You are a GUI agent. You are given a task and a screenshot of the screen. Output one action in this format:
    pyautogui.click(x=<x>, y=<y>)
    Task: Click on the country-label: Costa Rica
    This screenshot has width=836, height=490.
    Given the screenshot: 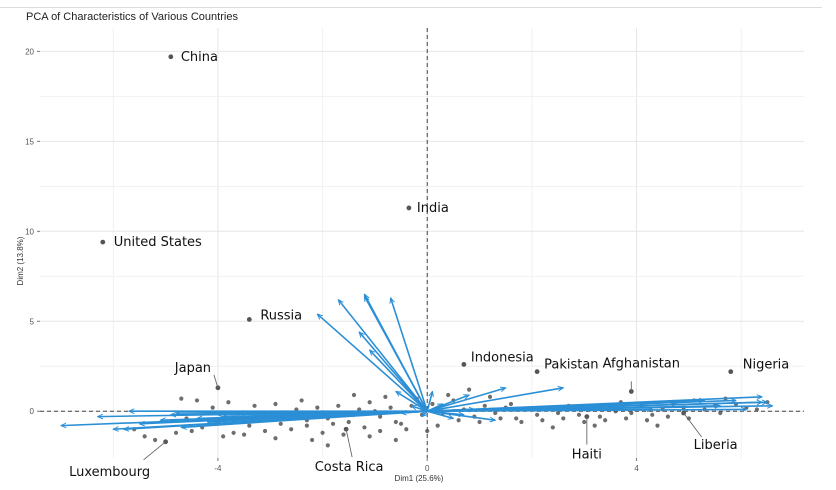 What is the action you would take?
    pyautogui.click(x=349, y=467)
    